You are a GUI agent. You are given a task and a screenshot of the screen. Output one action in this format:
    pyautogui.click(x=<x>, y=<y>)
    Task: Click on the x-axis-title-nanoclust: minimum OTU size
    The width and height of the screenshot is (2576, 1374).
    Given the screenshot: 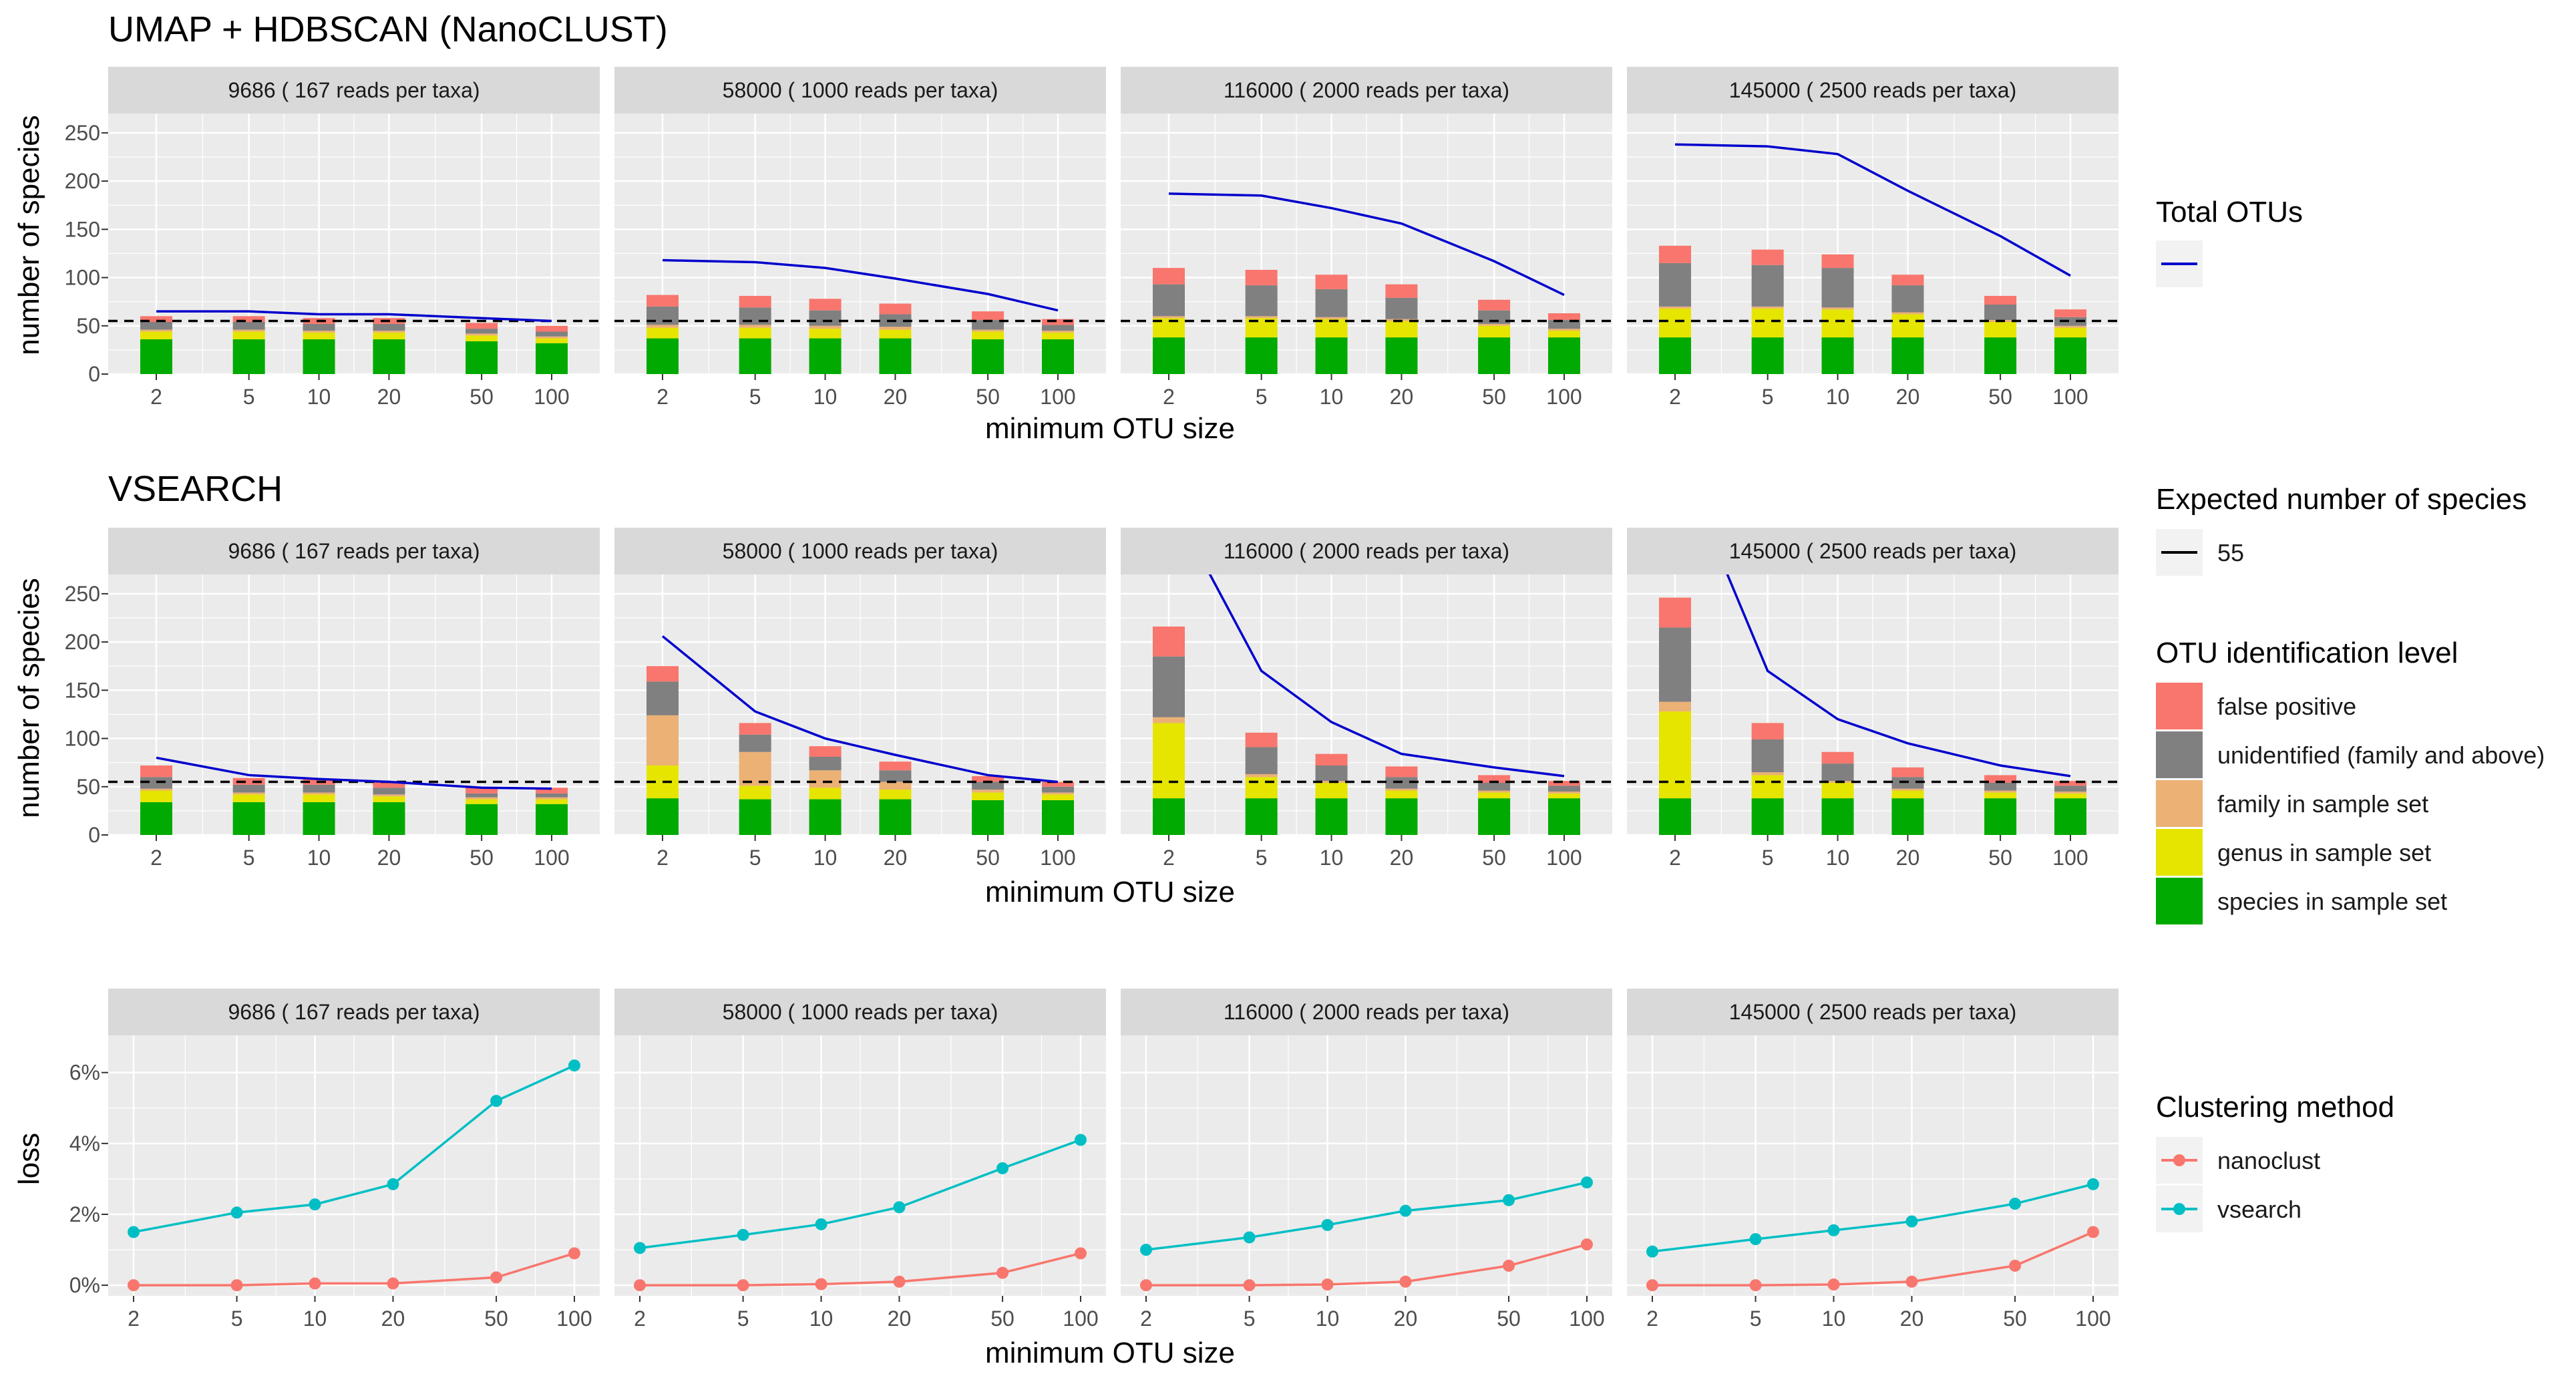 What is the action you would take?
    pyautogui.click(x=1110, y=428)
    